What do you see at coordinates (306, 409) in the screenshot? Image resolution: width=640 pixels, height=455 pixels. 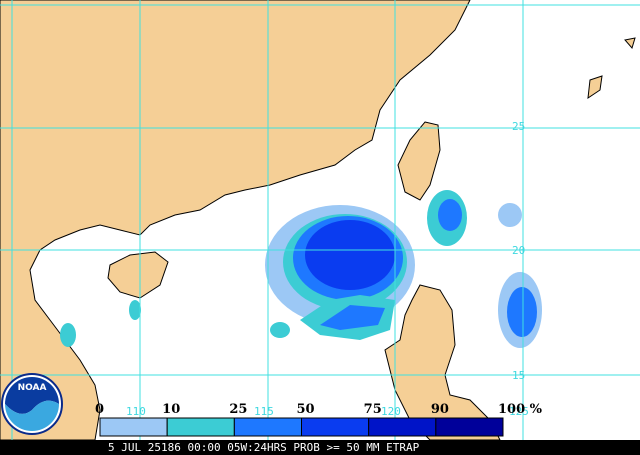 I see `legend-label: 50` at bounding box center [306, 409].